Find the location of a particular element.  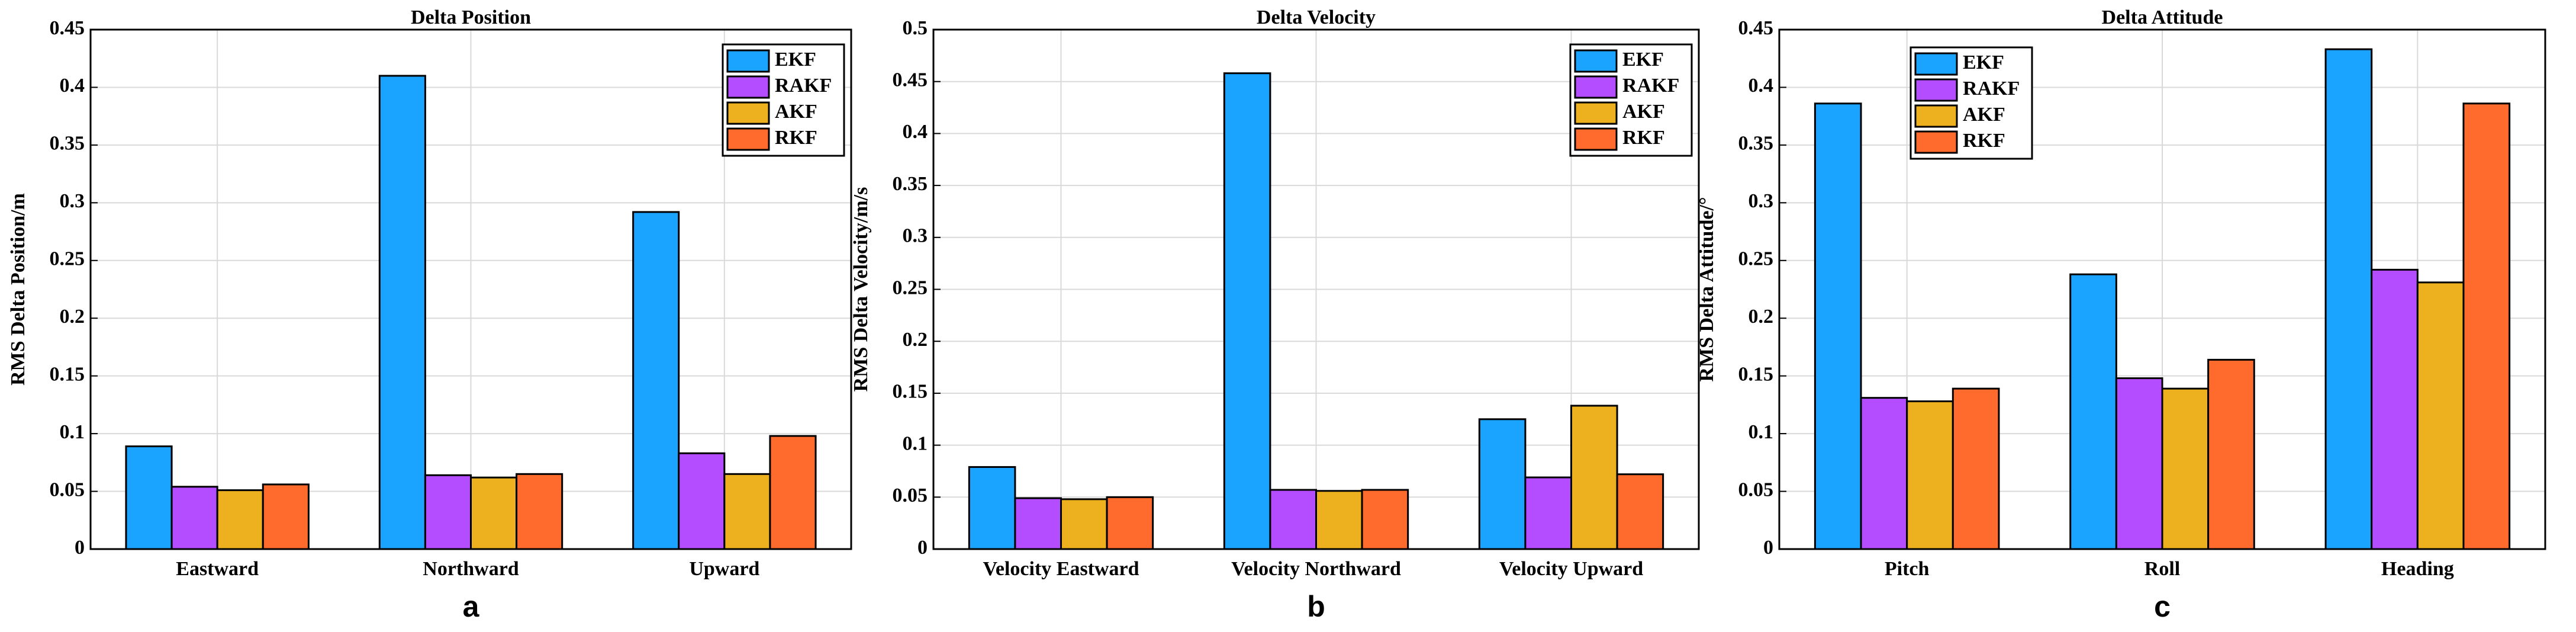

y-tick-label: 0.1 is located at coordinates (915, 443).